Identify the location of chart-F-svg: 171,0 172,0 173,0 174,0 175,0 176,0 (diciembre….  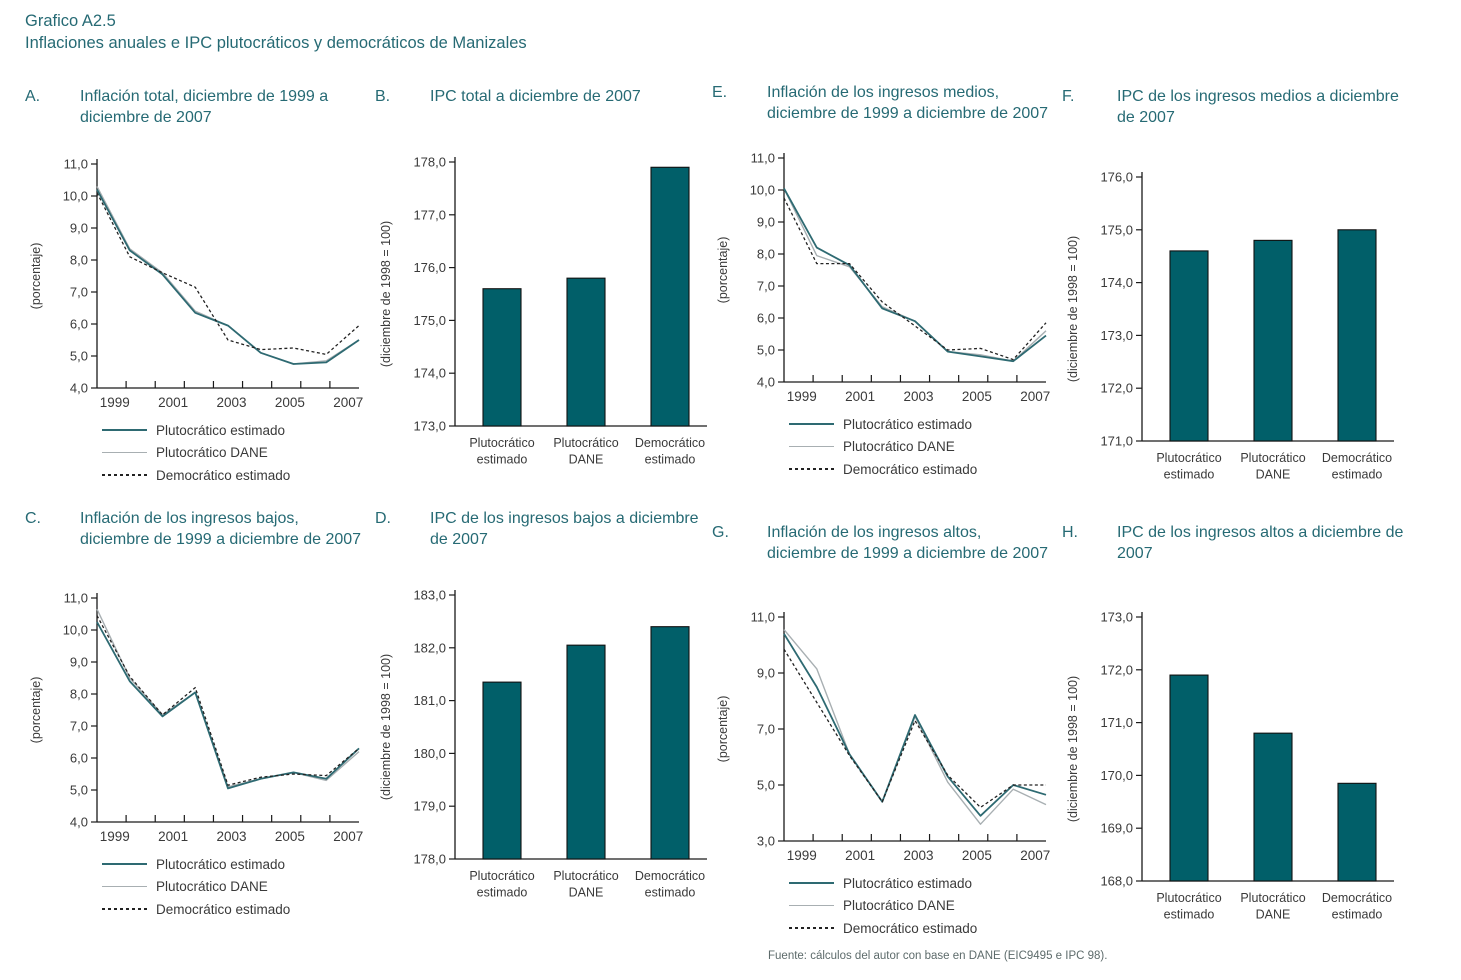
(1230, 326).